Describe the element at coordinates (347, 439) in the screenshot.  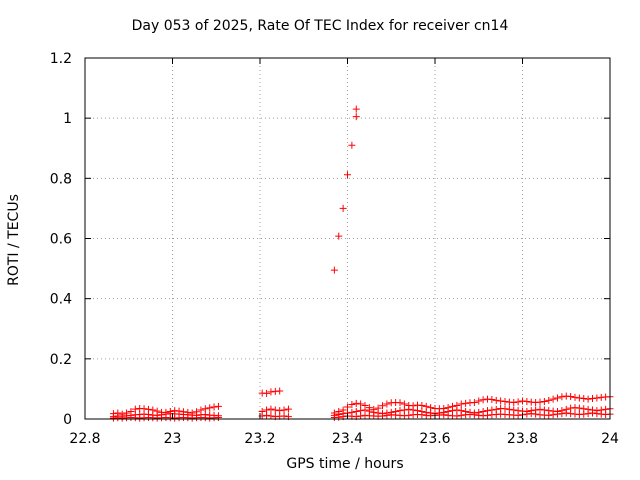
I see `x-tick-label: 23.4` at that location.